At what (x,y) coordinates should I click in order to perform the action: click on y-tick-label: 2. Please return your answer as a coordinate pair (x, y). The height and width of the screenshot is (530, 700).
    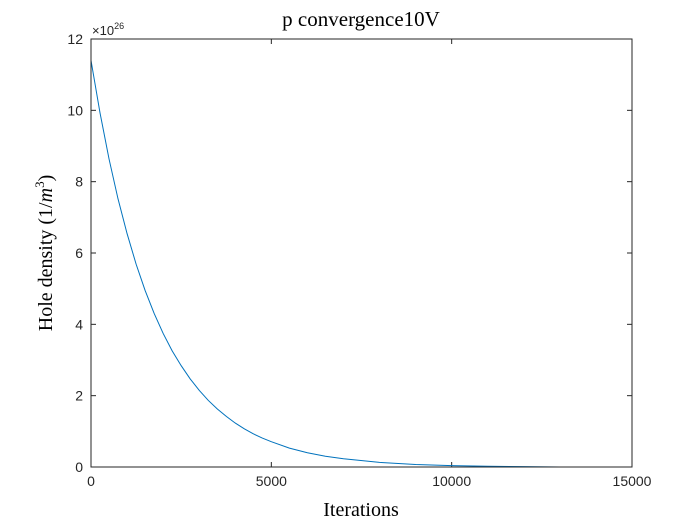
    Looking at the image, I should click on (79, 396).